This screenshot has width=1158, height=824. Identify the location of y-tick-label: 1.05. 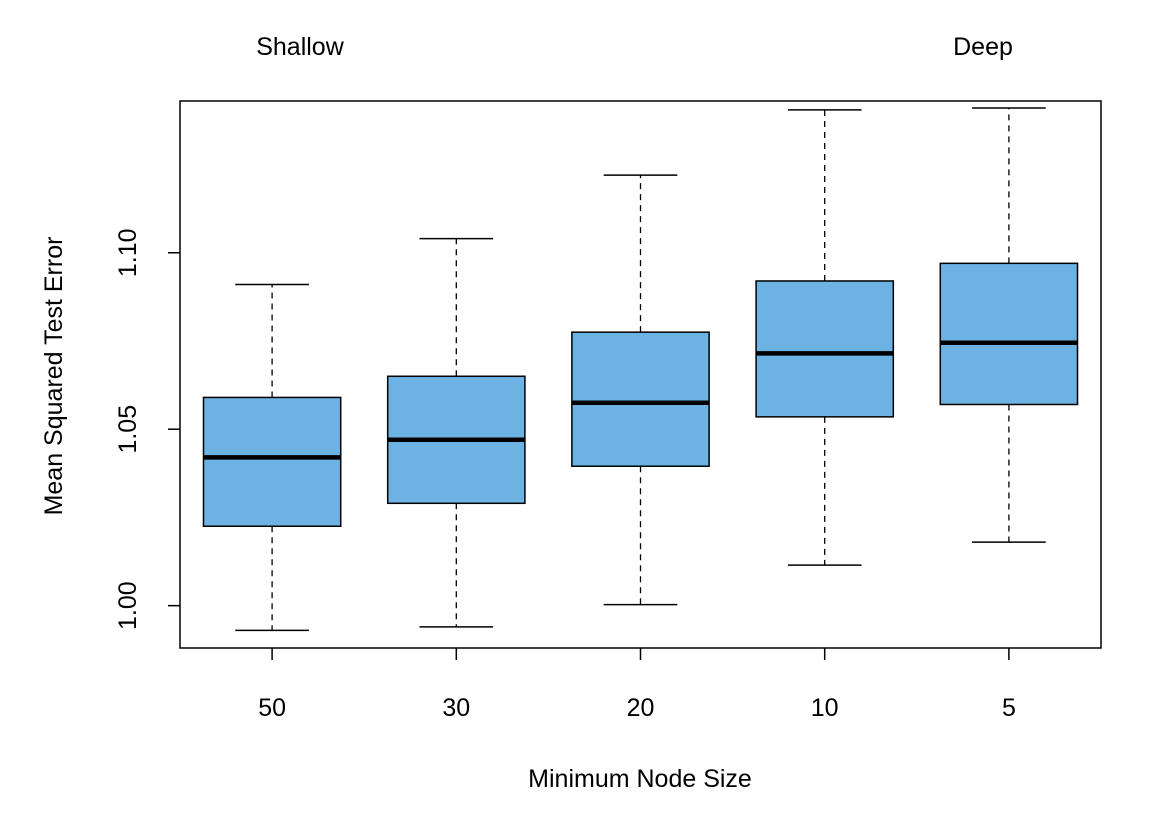
(128, 429).